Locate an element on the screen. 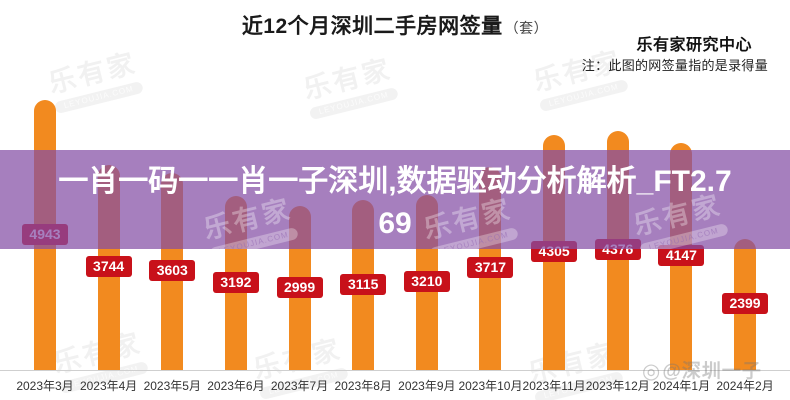  x-tick-label: 2023年10月 is located at coordinates (490, 386).